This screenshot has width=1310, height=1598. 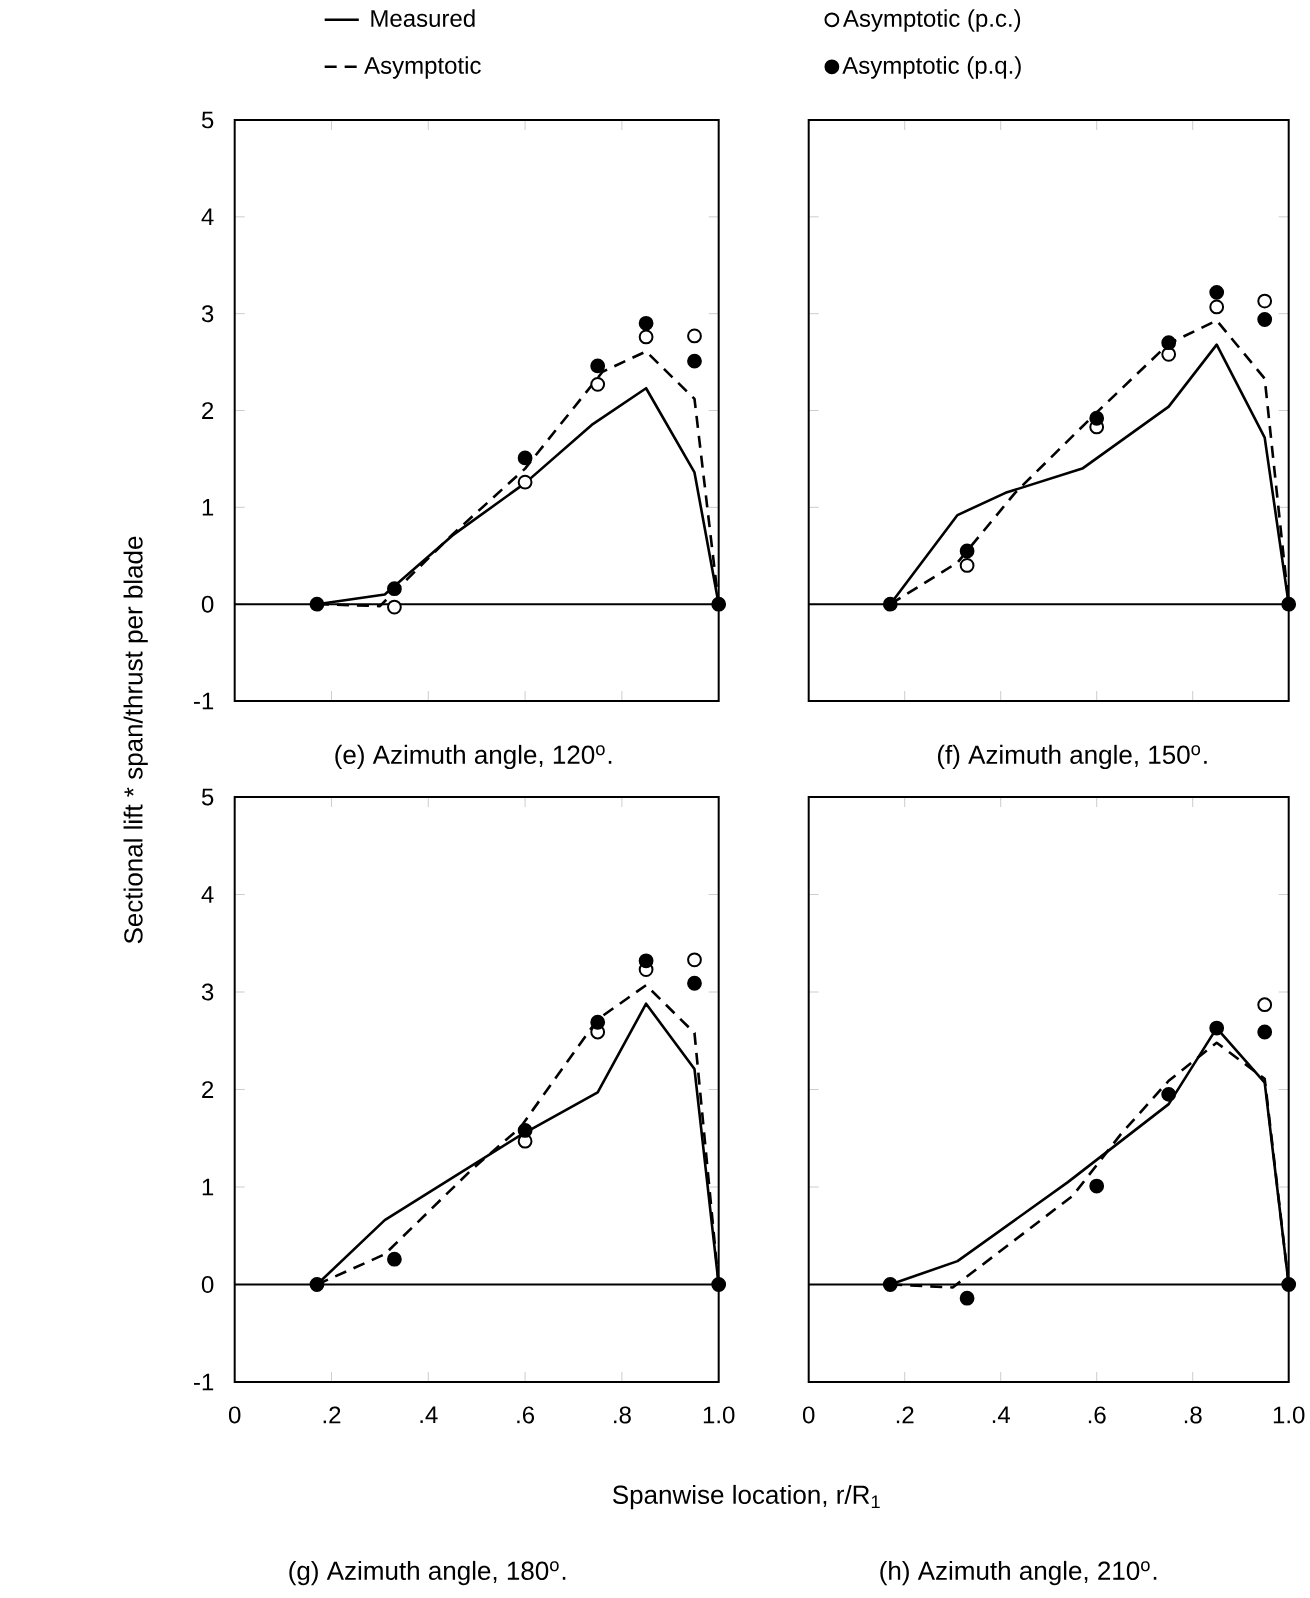 What do you see at coordinates (422, 67) in the screenshot?
I see `legend-label: Asymptotic` at bounding box center [422, 67].